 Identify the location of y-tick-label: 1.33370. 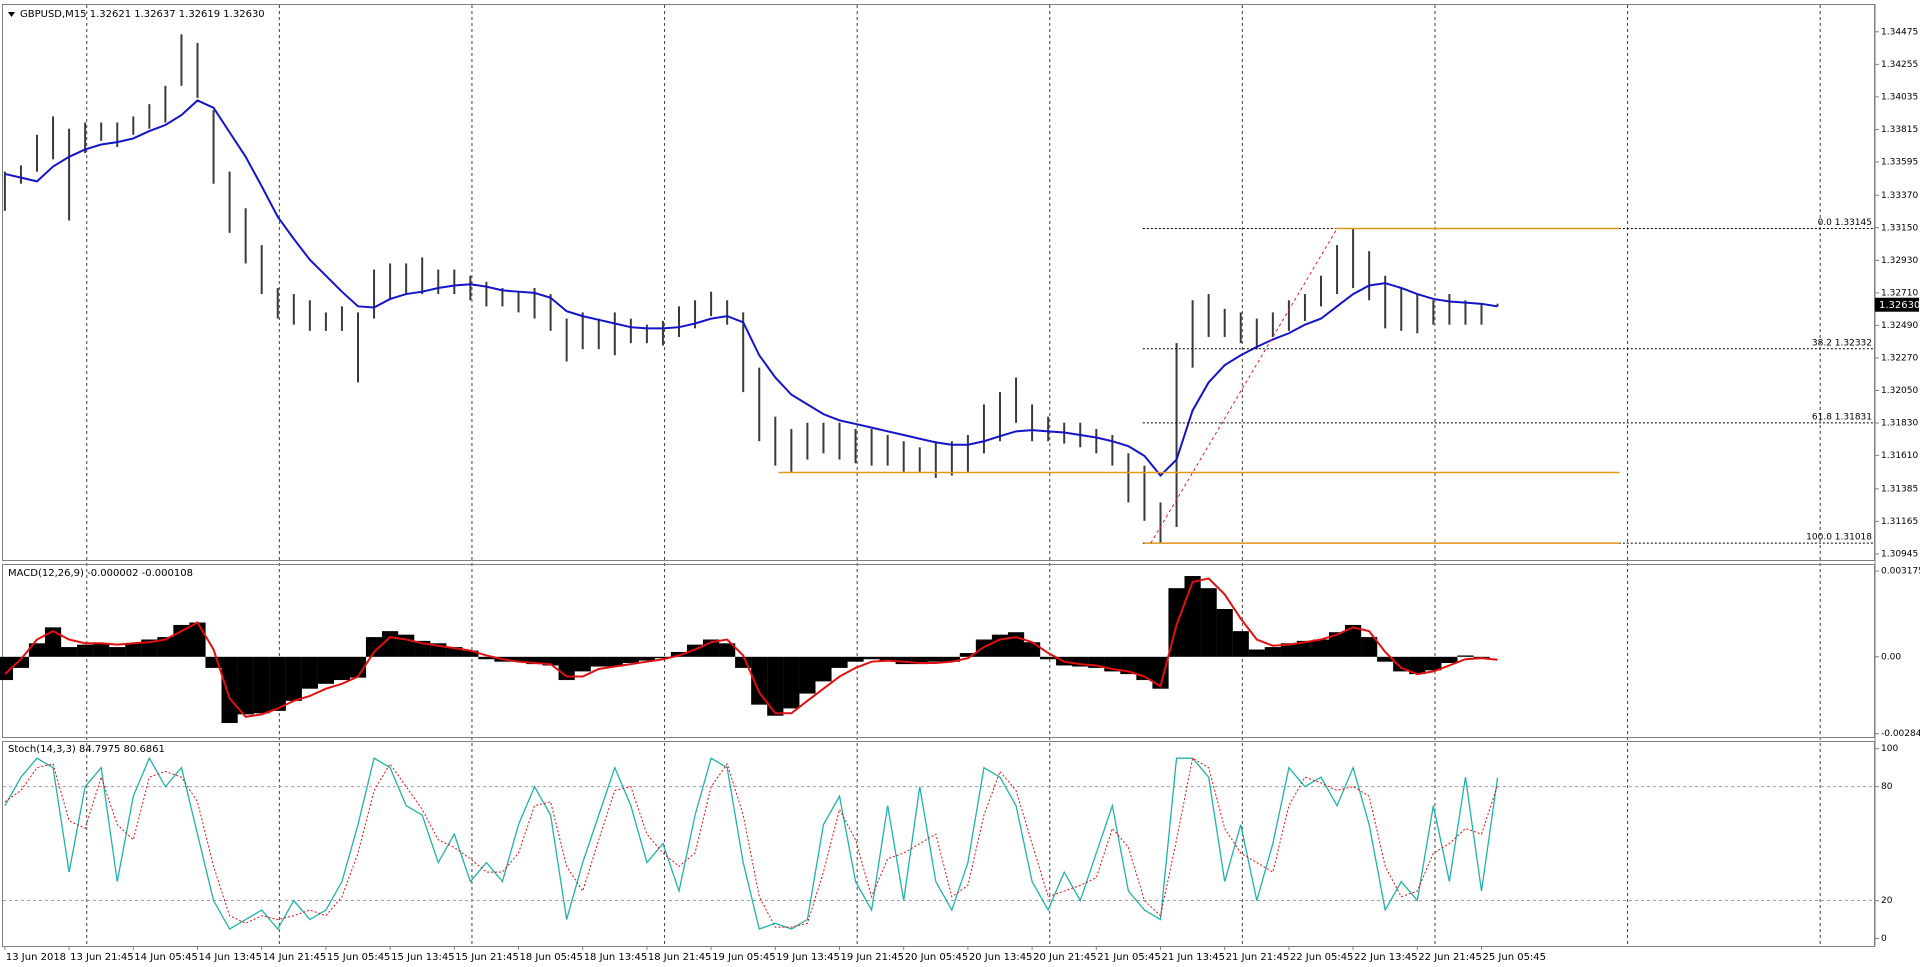
(1899, 196).